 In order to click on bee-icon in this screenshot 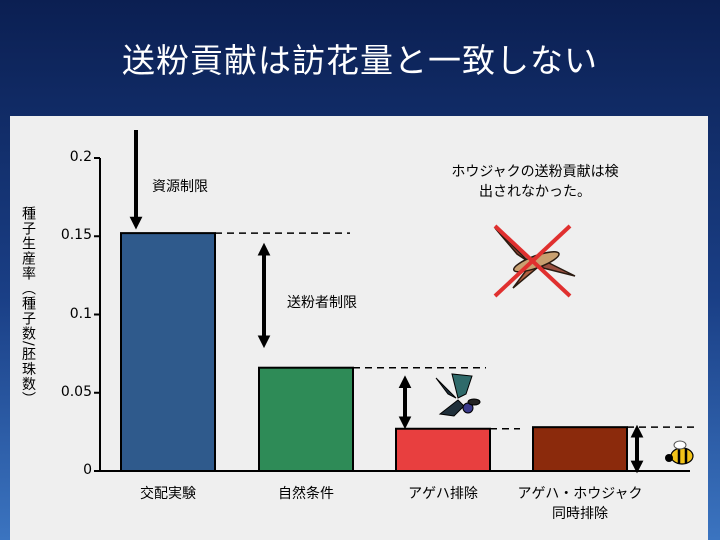, I will do `click(679, 452)`.